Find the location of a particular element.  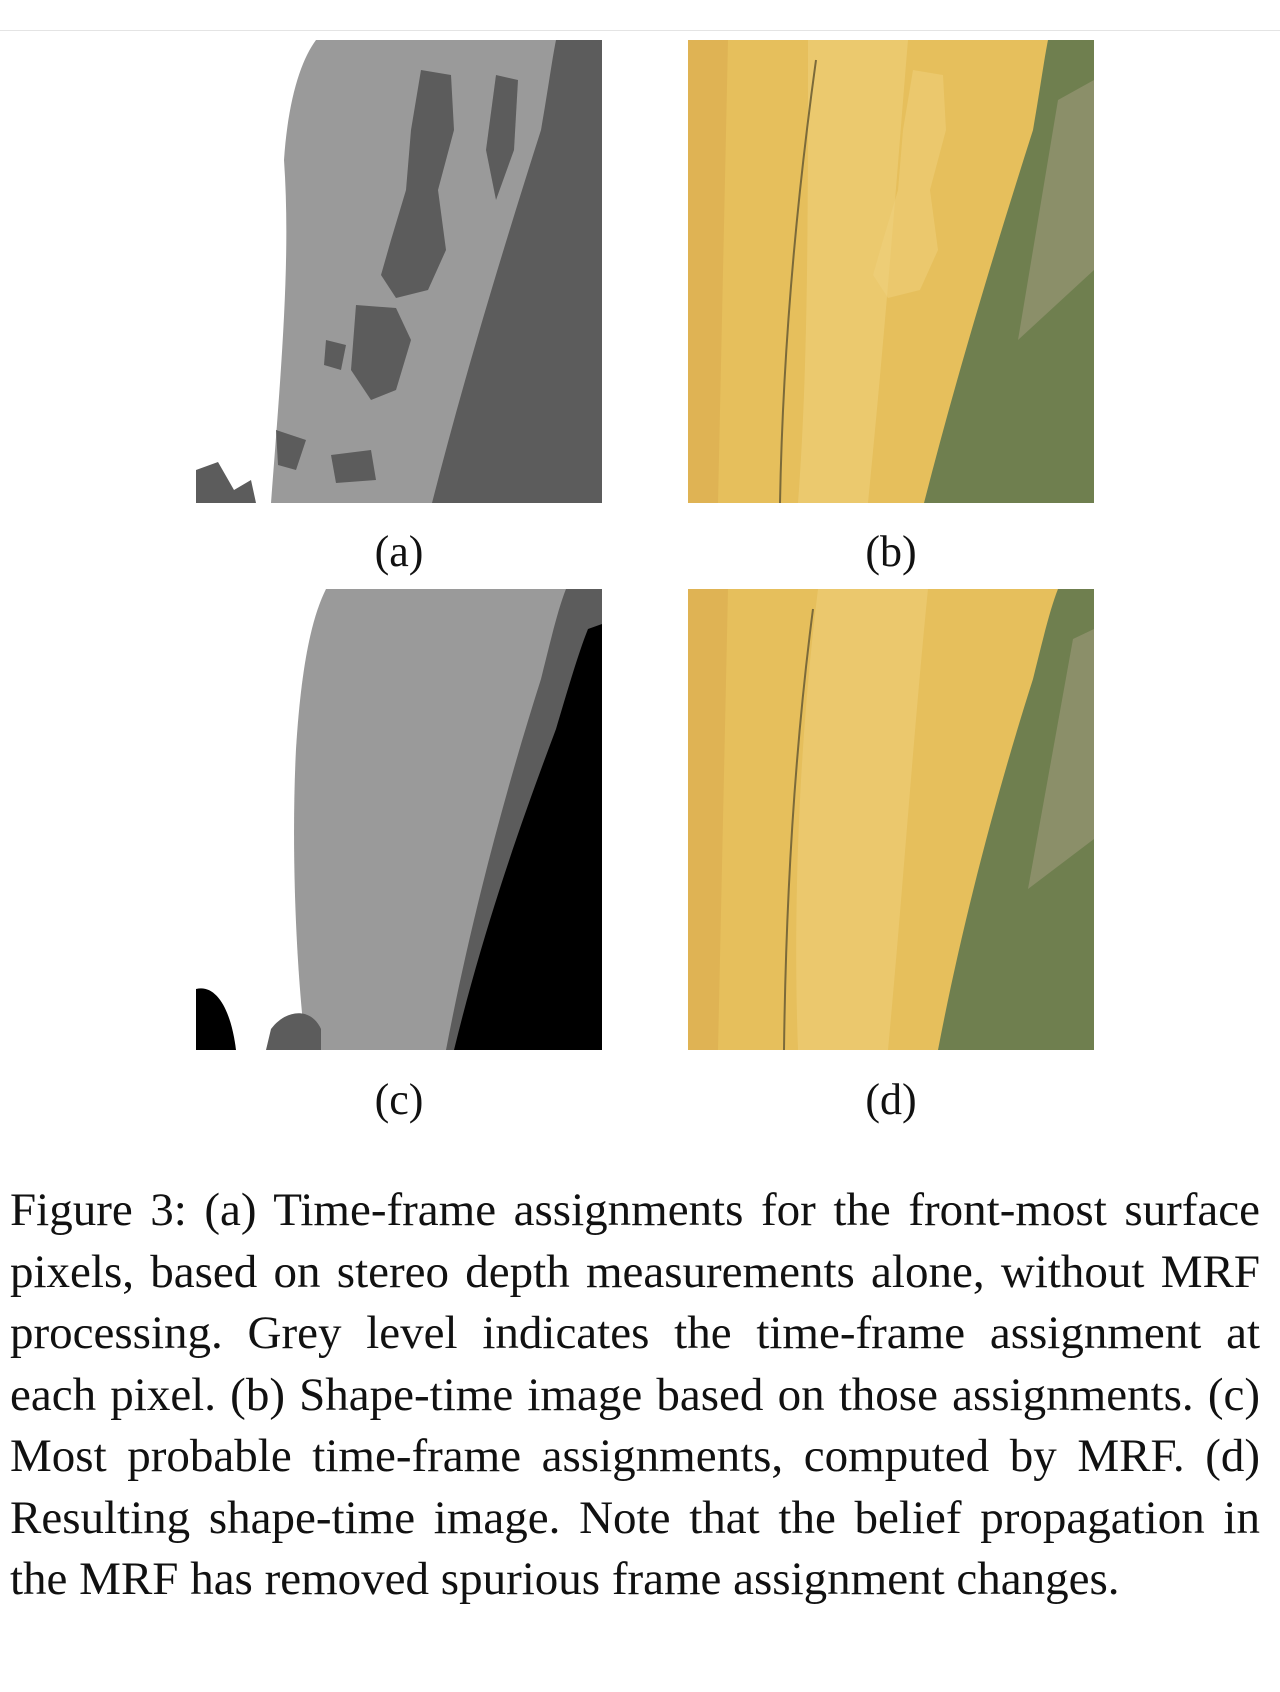

panel-d-label: (d) is located at coordinates (891, 1099).